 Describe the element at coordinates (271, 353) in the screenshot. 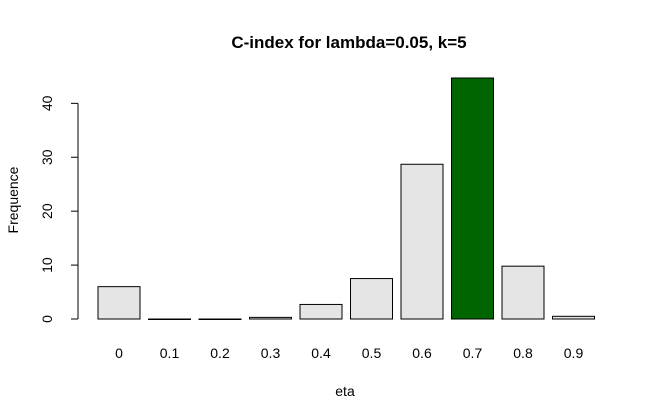

I see `x-tick-label: 0.3` at that location.